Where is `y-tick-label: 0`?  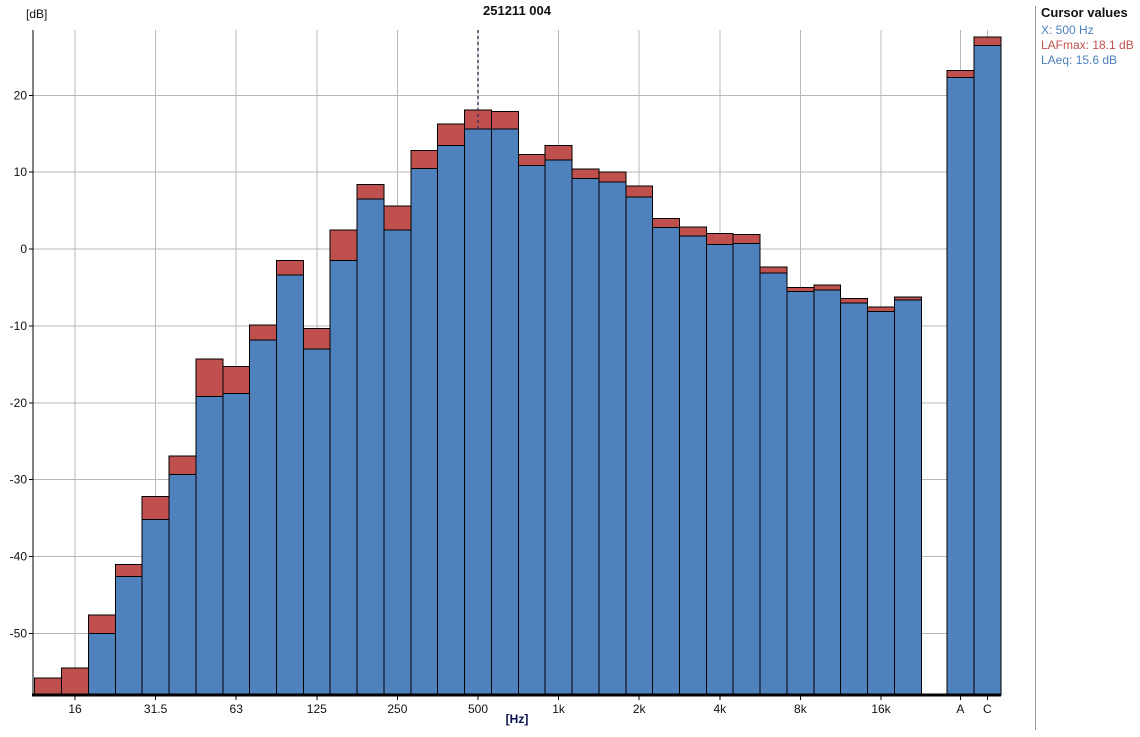 y-tick-label: 0 is located at coordinates (23, 249).